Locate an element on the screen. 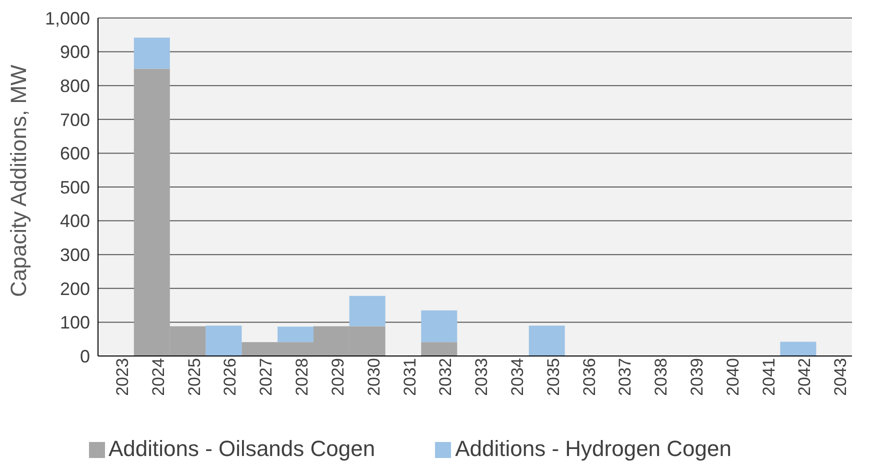 This screenshot has width=870, height=470. y-tick-label: 500 is located at coordinates (75, 187).